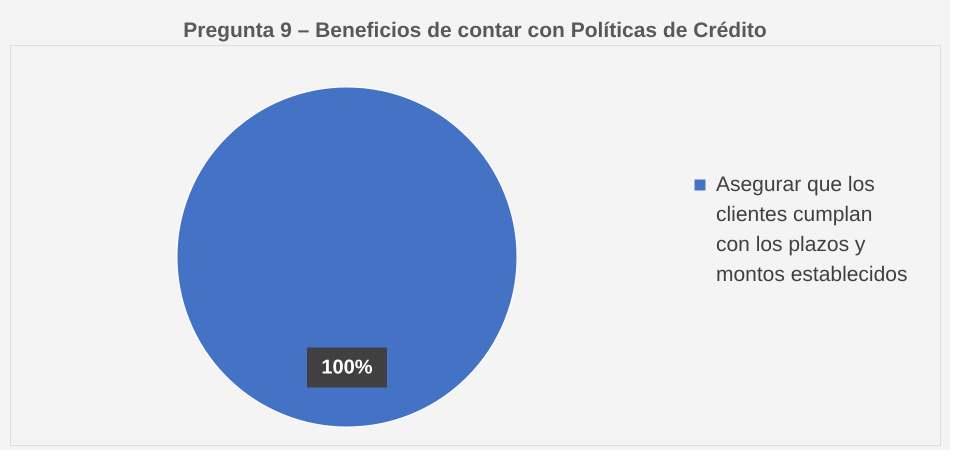  What do you see at coordinates (475, 30) in the screenshot?
I see `chart-title: Pregunta 9 – Beneficios de contar con Políticas de Crédito` at bounding box center [475, 30].